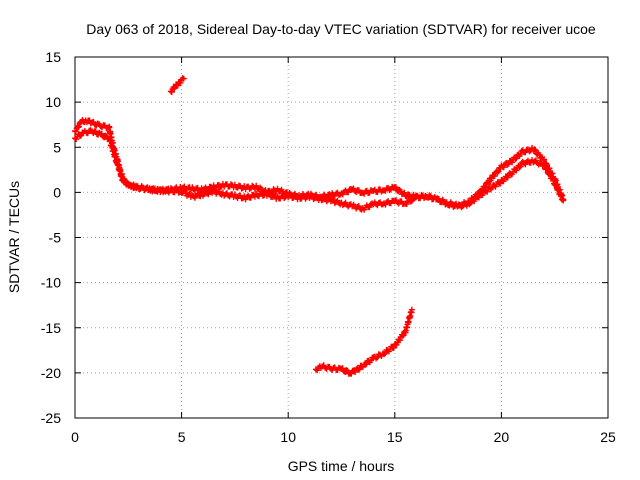 The image size is (640, 480). I want to click on x-tick-label: 15, so click(395, 437).